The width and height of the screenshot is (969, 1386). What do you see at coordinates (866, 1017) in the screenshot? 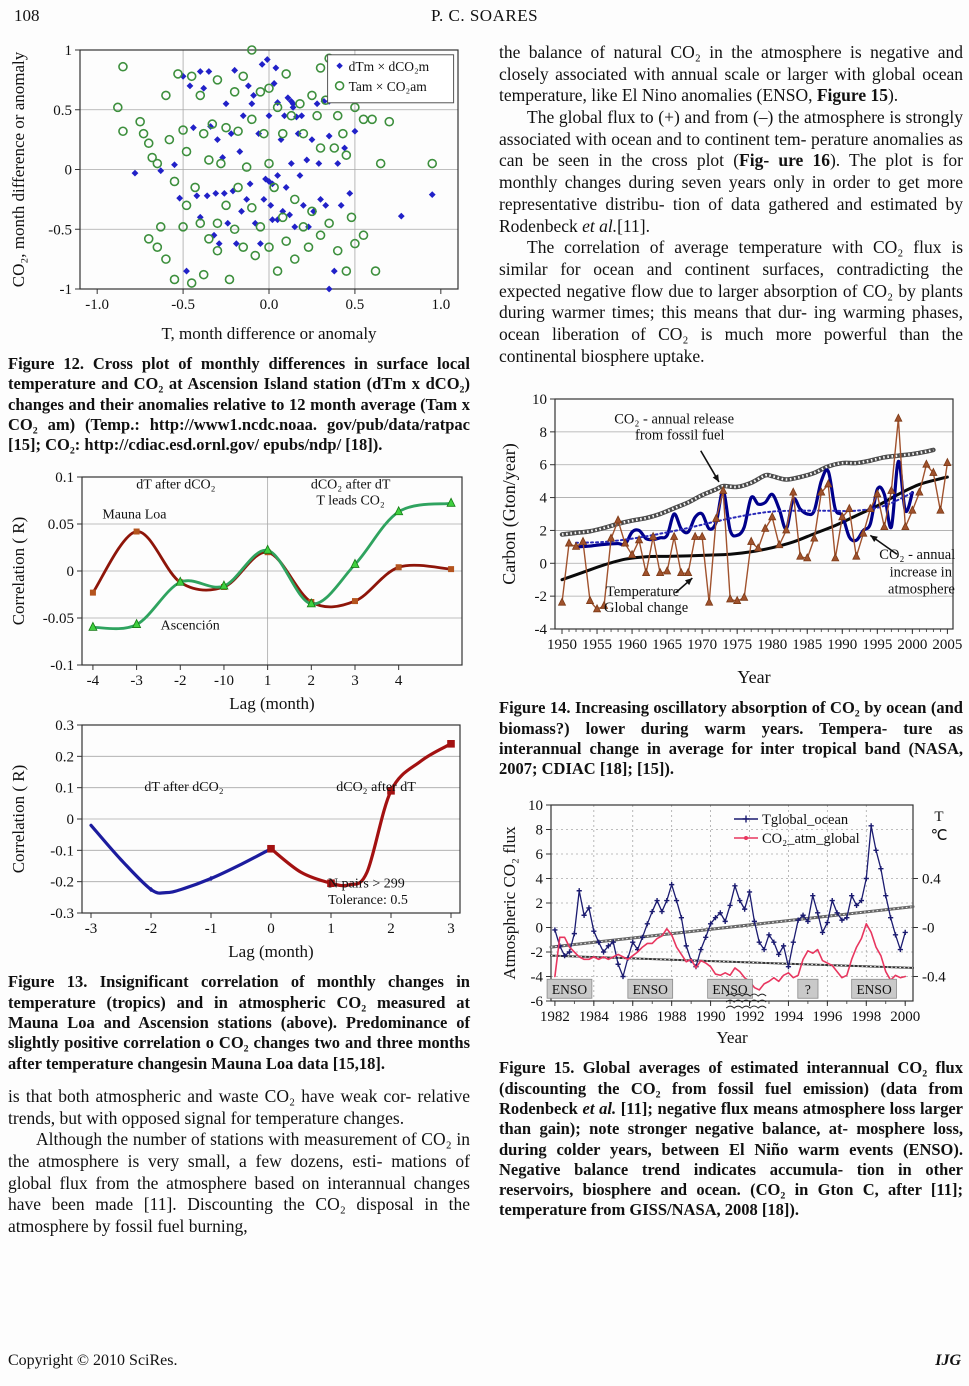
I see `svg-text: 1998` at bounding box center [866, 1017].